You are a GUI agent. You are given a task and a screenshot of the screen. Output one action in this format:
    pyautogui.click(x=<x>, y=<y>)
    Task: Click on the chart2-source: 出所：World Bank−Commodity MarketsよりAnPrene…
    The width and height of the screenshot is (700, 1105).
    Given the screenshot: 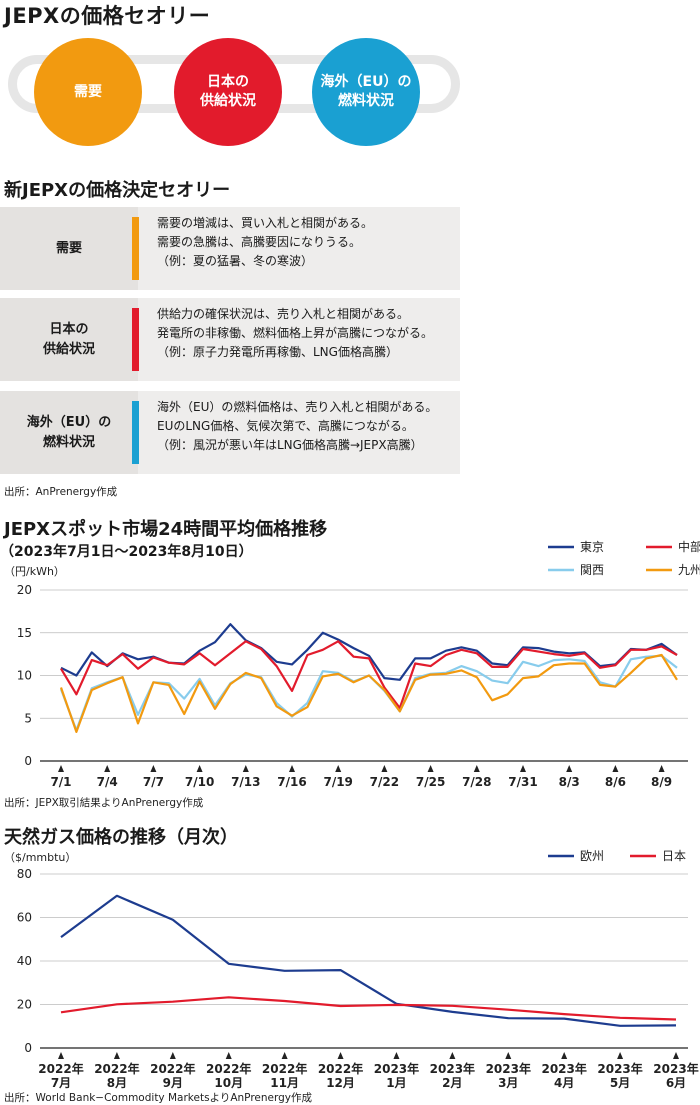 What is the action you would take?
    pyautogui.click(x=158, y=1098)
    